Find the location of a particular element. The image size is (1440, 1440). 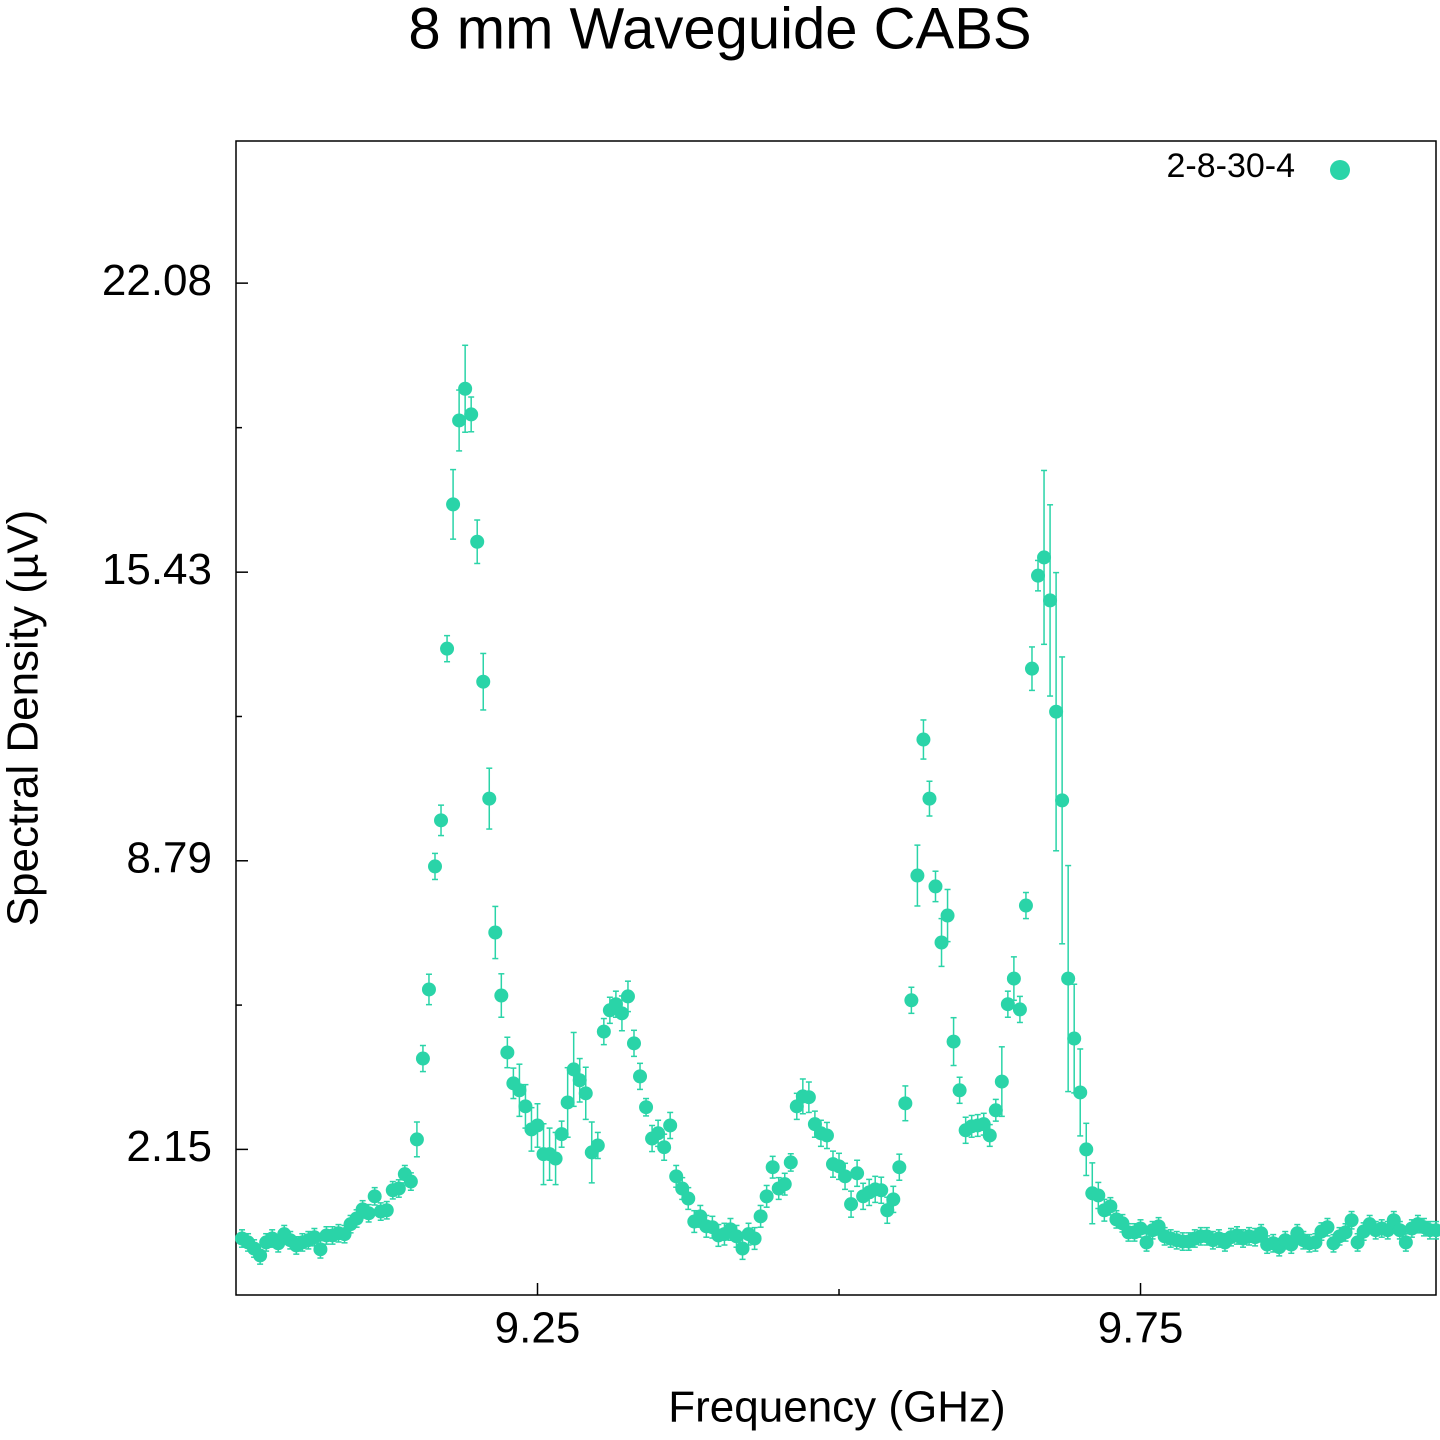

x-tick-label: 9.25 is located at coordinates (538, 1328).